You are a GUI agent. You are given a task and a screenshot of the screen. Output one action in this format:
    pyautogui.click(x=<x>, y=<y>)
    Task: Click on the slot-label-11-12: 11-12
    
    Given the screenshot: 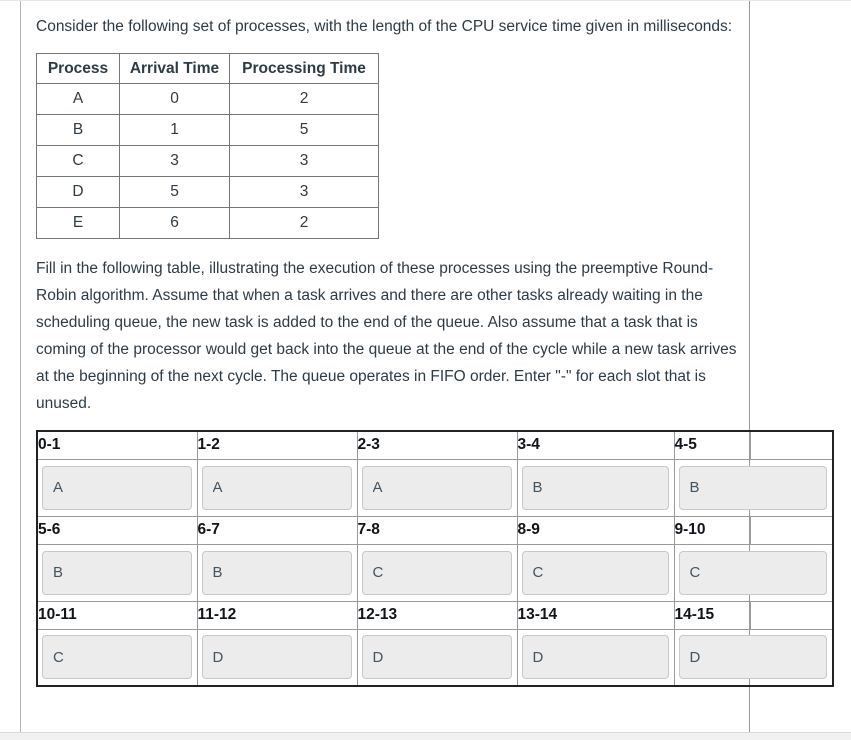 What is the action you would take?
    pyautogui.click(x=277, y=615)
    